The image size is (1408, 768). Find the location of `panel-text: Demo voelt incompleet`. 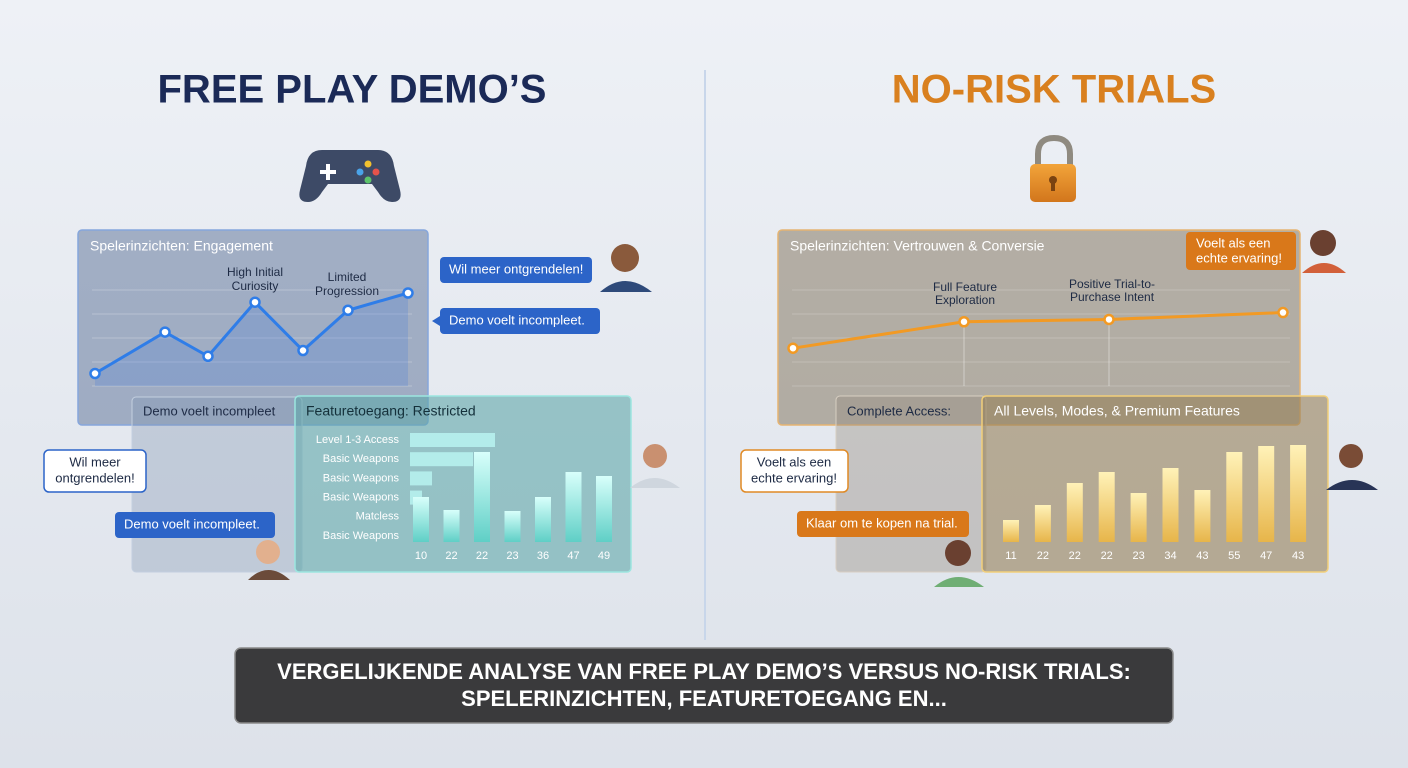

panel-text: Demo voelt incompleet is located at coordinates (209, 410).